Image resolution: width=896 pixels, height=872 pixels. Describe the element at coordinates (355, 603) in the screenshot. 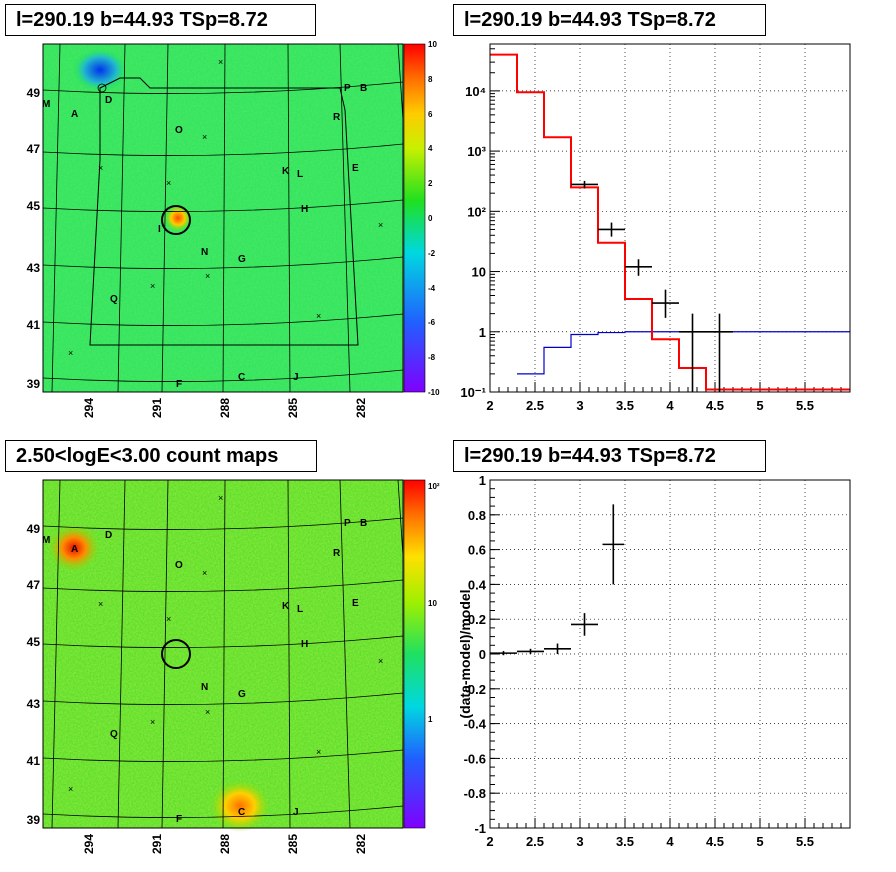

I see `svg-text: E` at that location.